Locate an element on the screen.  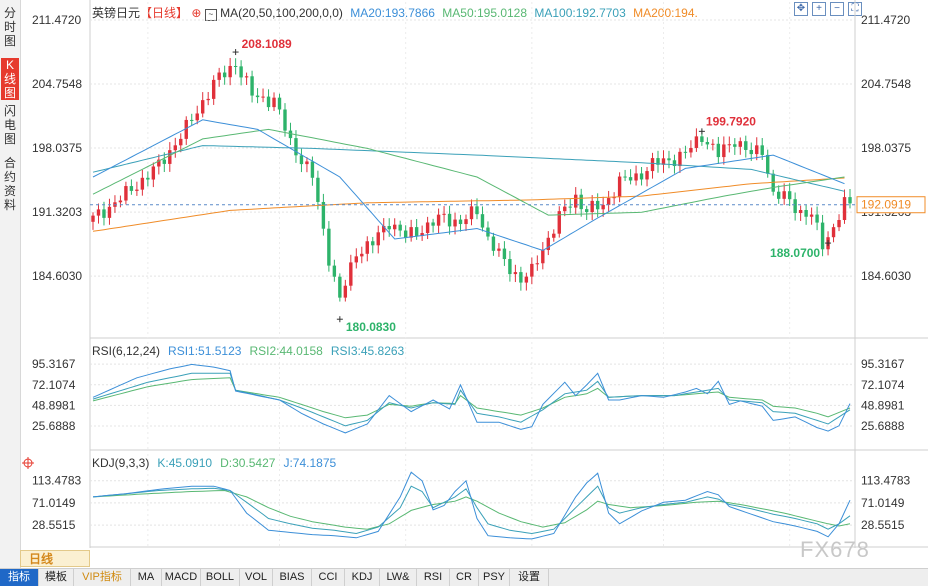
toolbar-tab-8: CCI is located at coordinates (328, 577).